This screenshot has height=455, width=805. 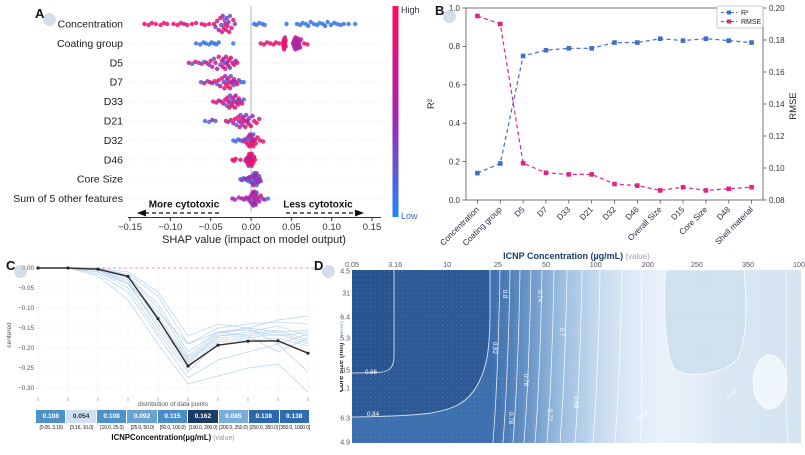 I want to click on panel-label-a: A, so click(x=46, y=17).